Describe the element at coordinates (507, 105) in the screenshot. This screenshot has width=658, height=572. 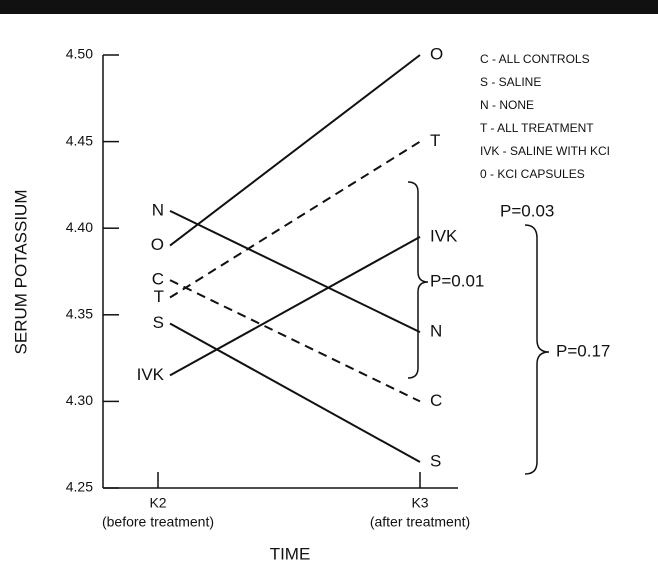
I see `legend-entry: N - NONE` at that location.